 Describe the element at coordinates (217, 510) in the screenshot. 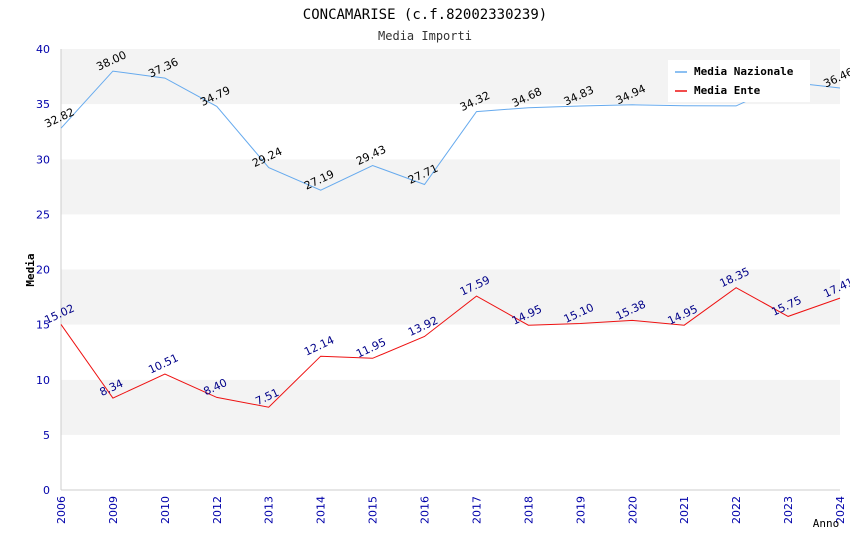

I see `x-tick-label: 2012` at that location.